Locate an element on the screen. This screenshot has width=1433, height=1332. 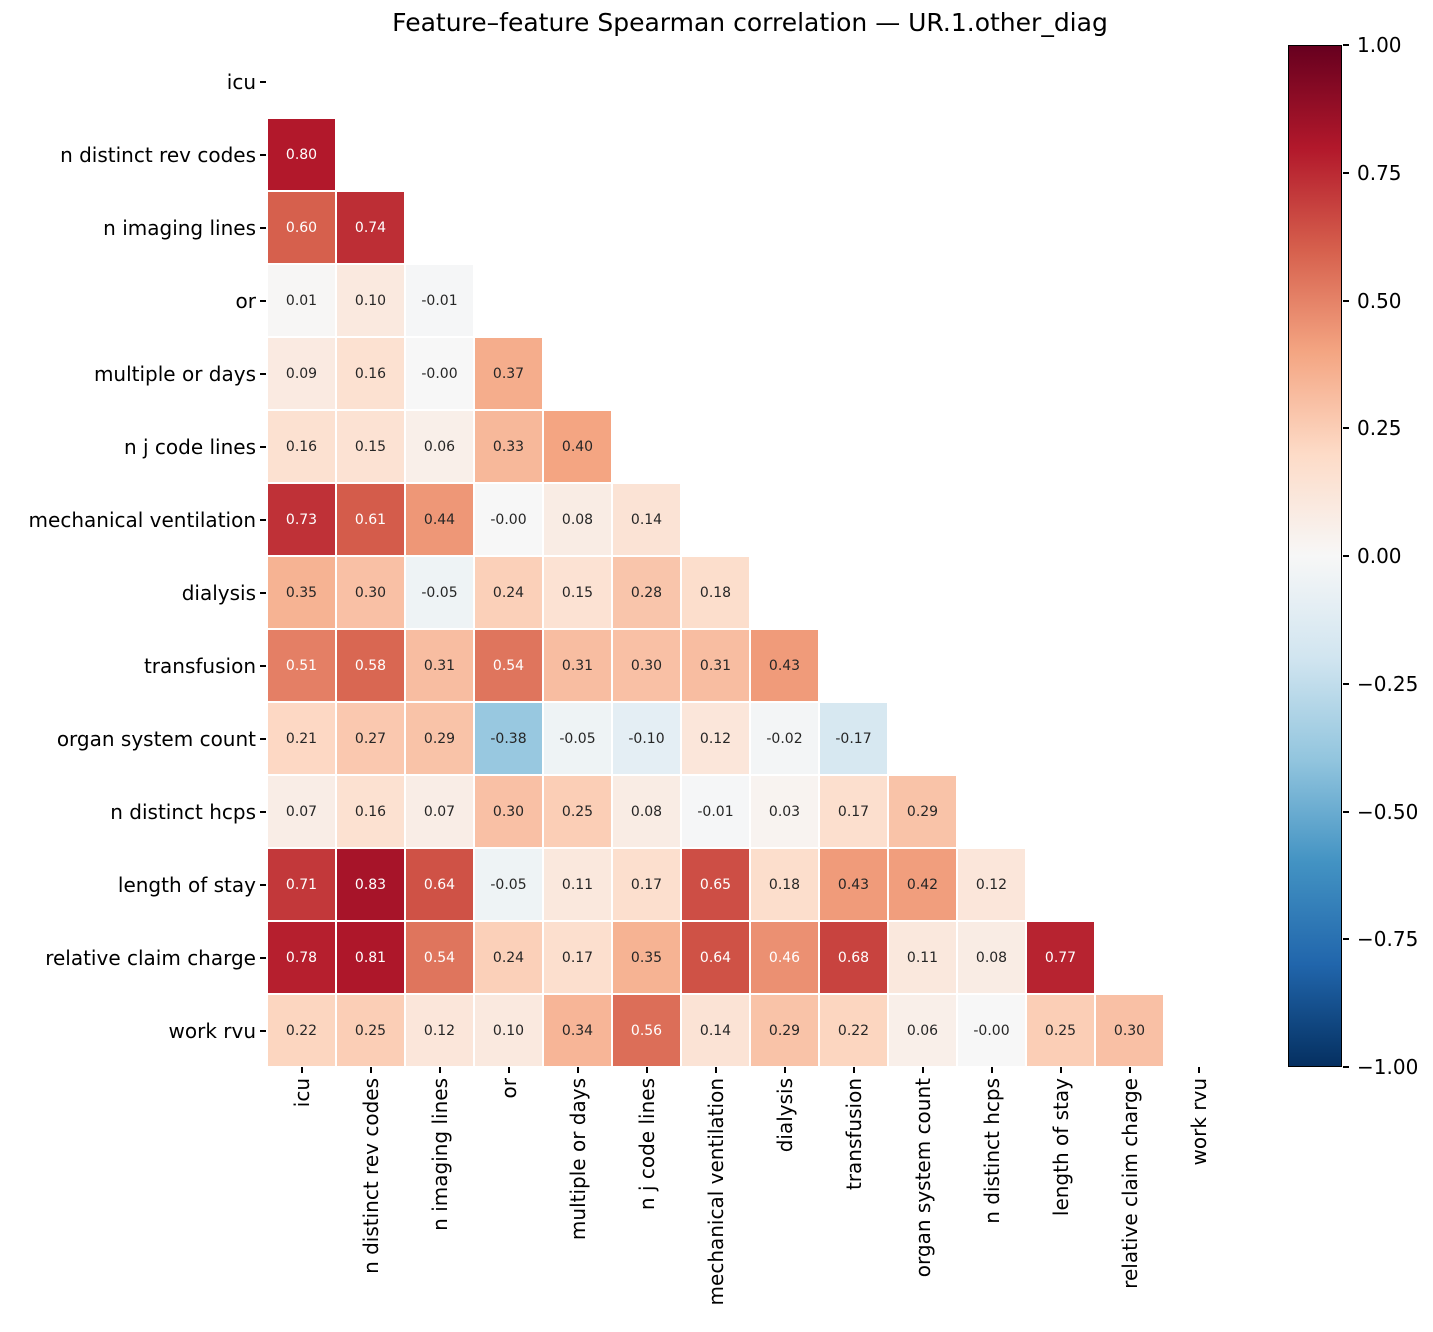
x-tick-label: work rvu is located at coordinates (1198, 1122).